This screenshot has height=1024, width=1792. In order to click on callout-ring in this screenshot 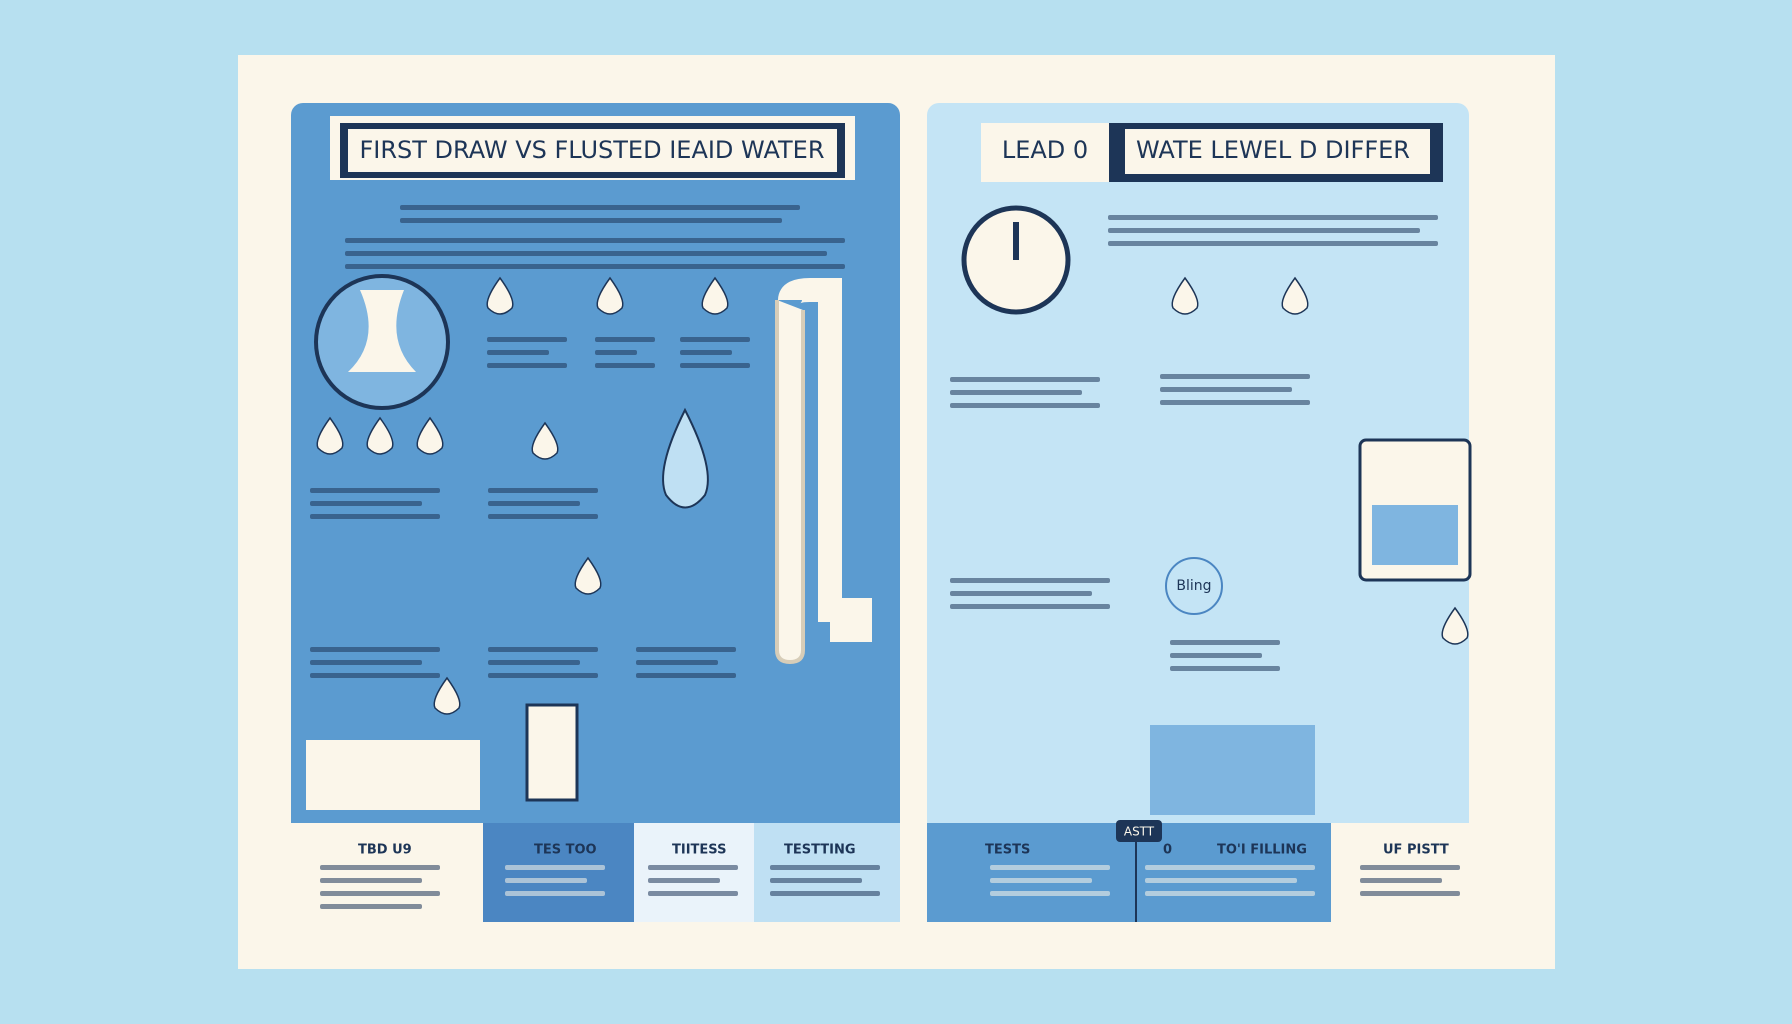, I will do `click(1194, 586)`.